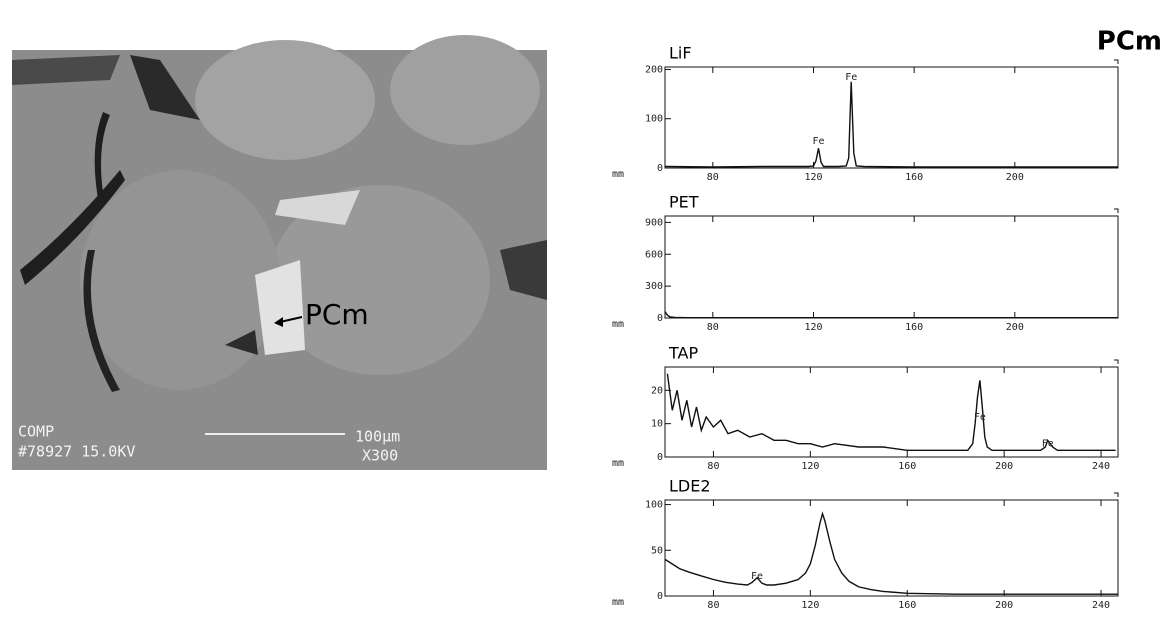 This screenshot has width=1172, height=619. I want to click on y-tick-label: 50, so click(657, 550).